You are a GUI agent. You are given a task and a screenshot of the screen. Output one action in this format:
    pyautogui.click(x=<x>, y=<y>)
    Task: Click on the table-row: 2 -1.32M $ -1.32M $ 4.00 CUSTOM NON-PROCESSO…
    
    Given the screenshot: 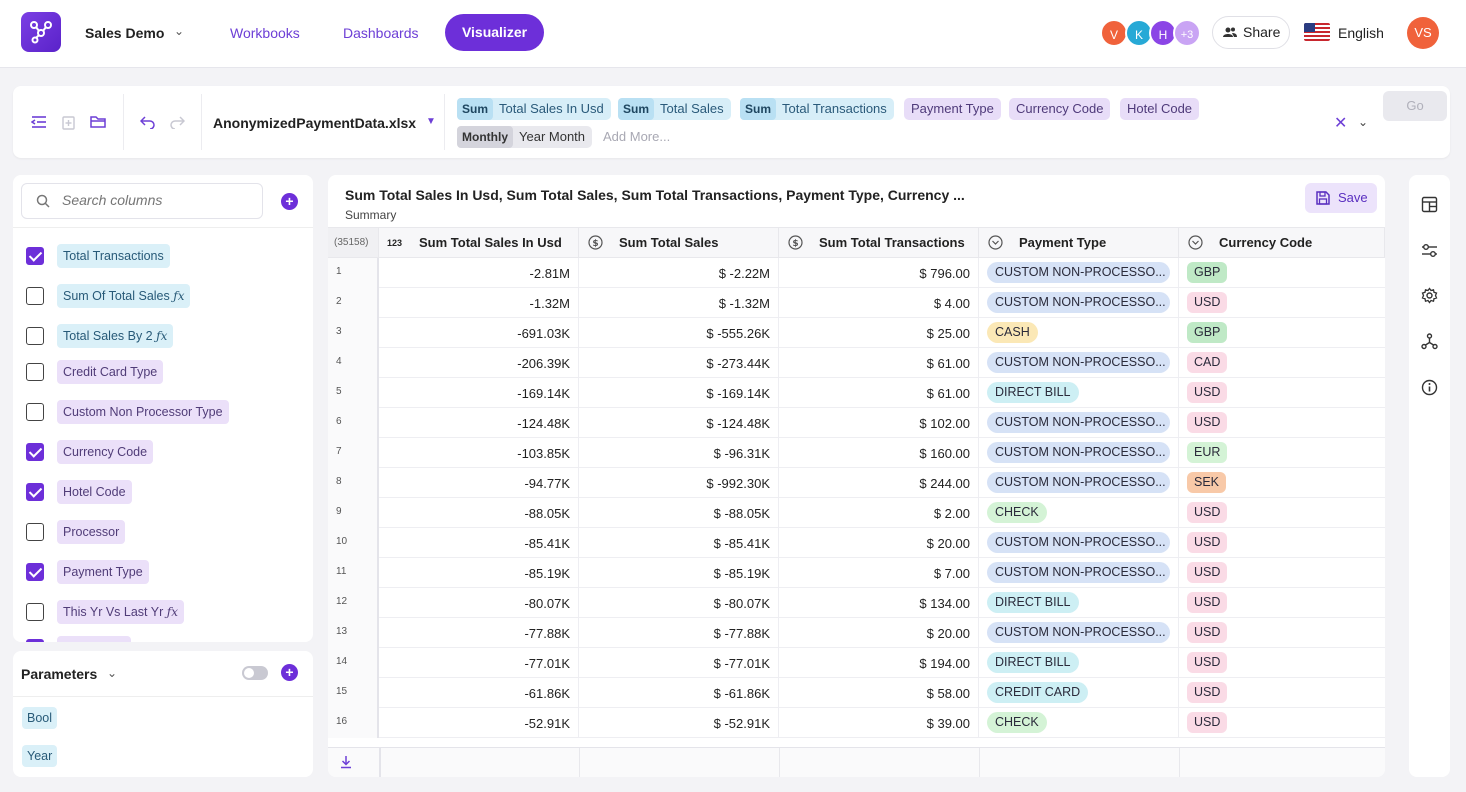 What is the action you would take?
    pyautogui.click(x=856, y=303)
    